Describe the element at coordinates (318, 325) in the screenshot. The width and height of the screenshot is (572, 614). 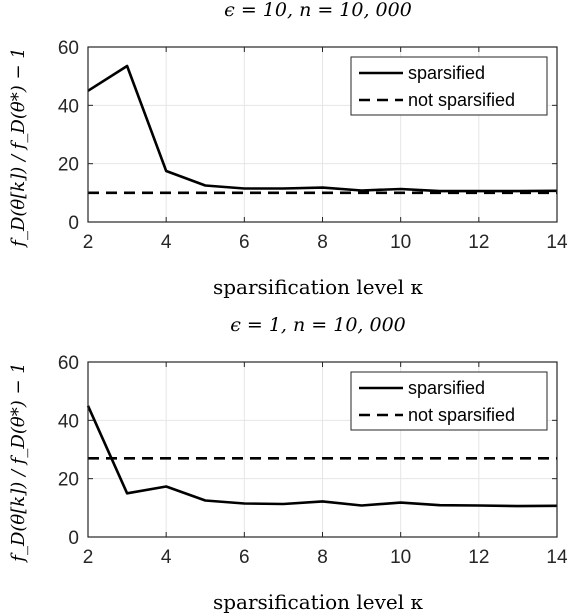
I see `chart-title: ϵ = 1, n = 10, 000` at that location.